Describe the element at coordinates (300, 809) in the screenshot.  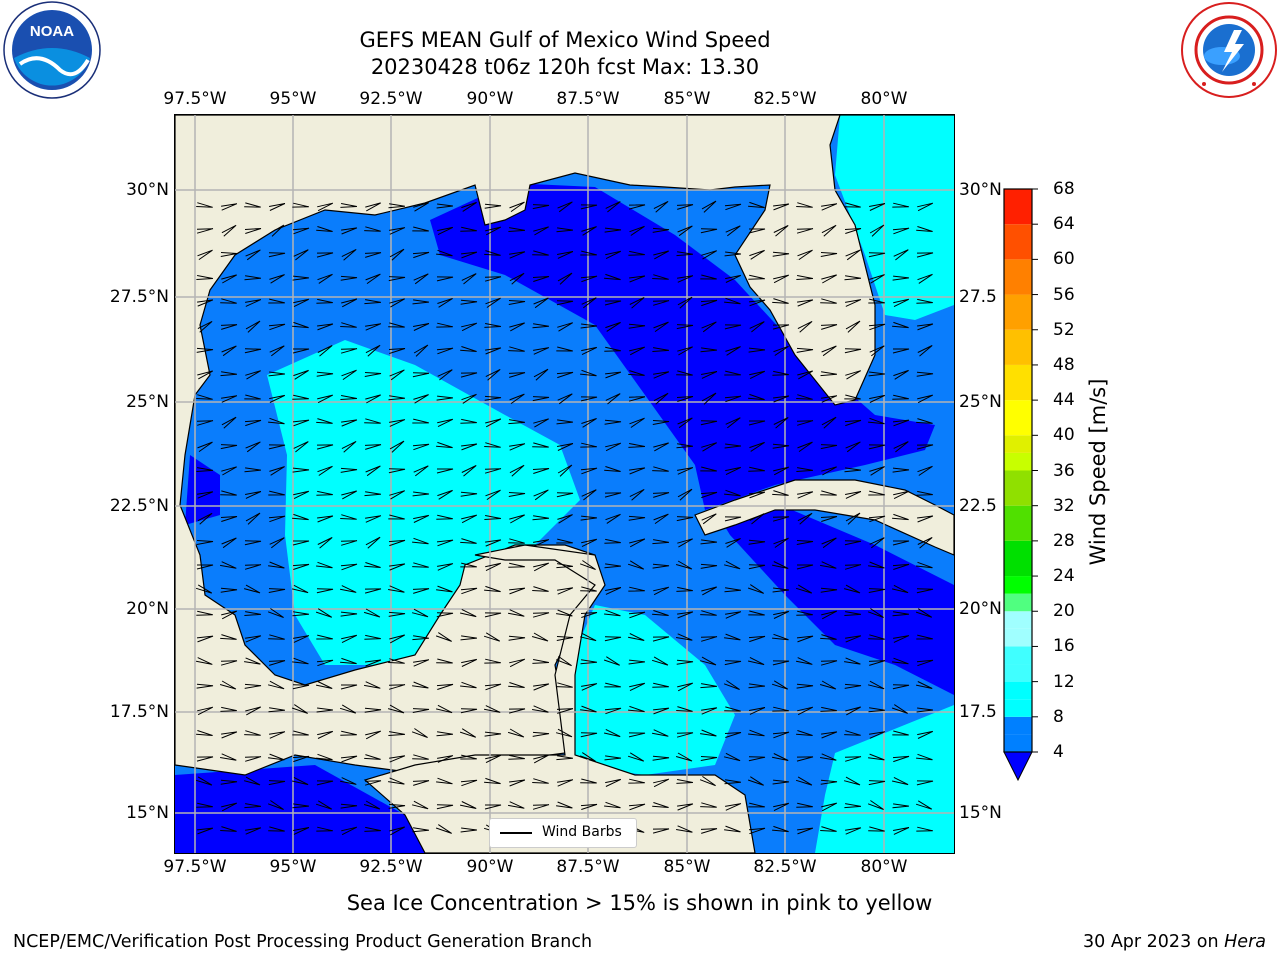
I see `dark-blue-zone-south` at that location.